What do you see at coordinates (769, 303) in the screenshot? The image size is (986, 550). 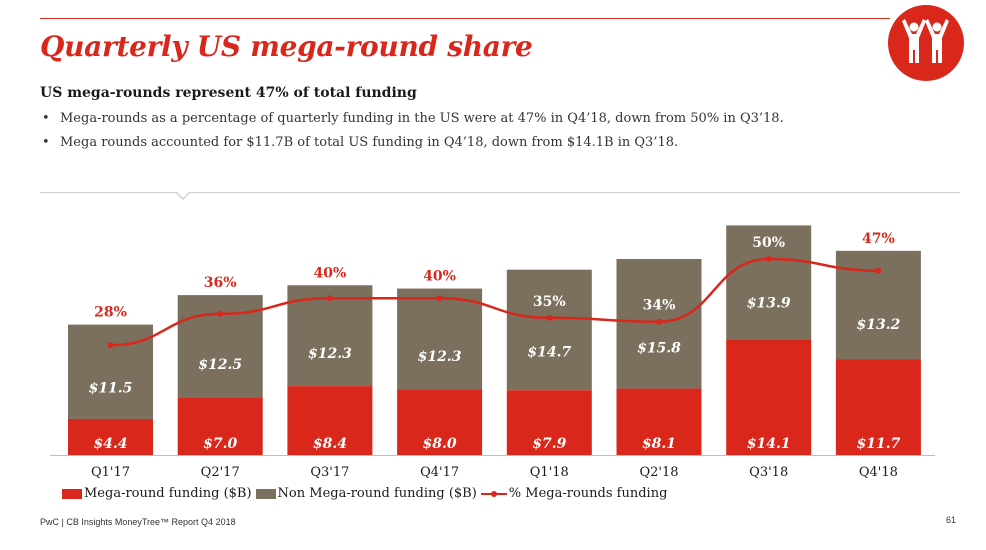 I see `non-mega-value-label: $13.9` at bounding box center [769, 303].